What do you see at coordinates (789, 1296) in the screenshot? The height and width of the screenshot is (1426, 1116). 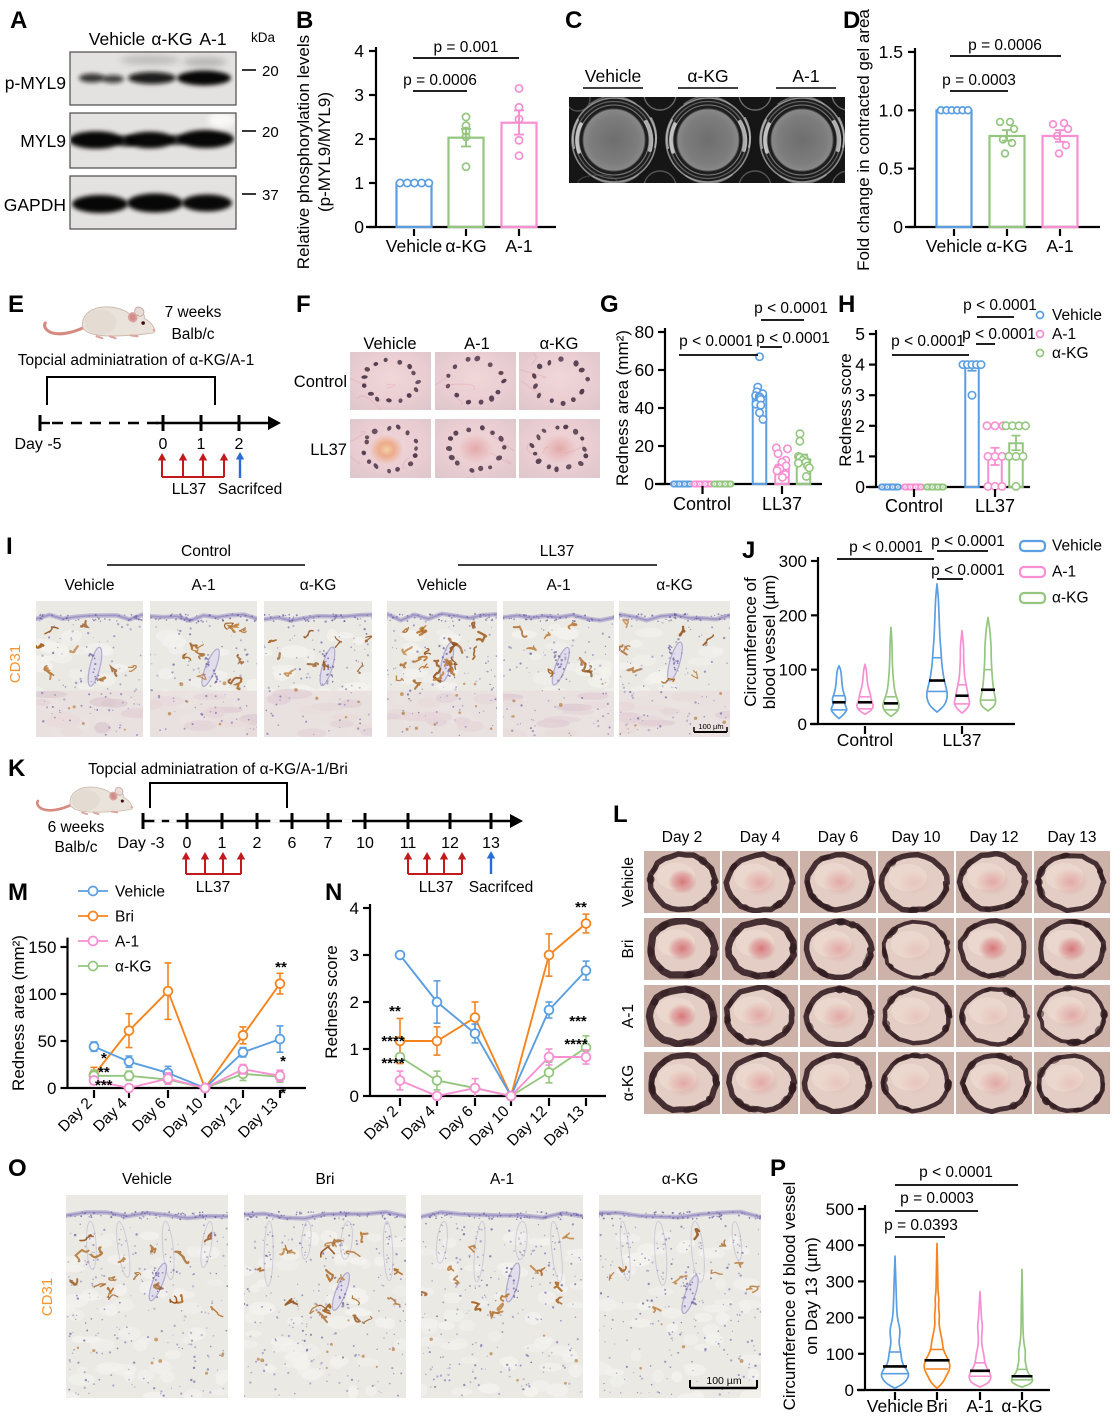 I see `svg-text: Circumference of blood vessel` at bounding box center [789, 1296].